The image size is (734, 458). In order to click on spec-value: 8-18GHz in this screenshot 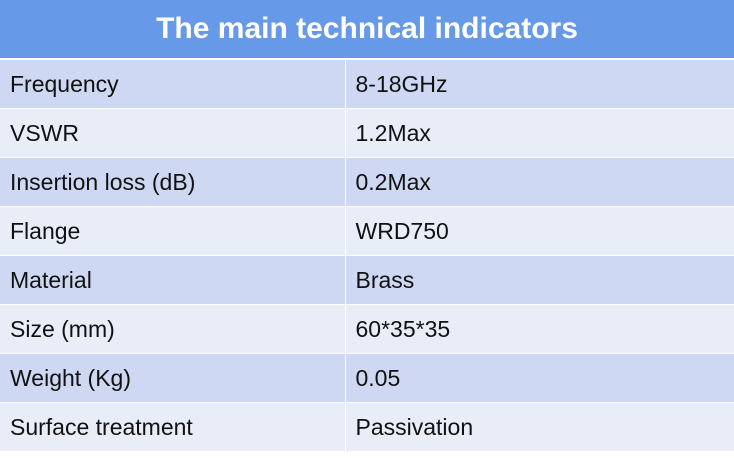, I will do `click(539, 83)`.